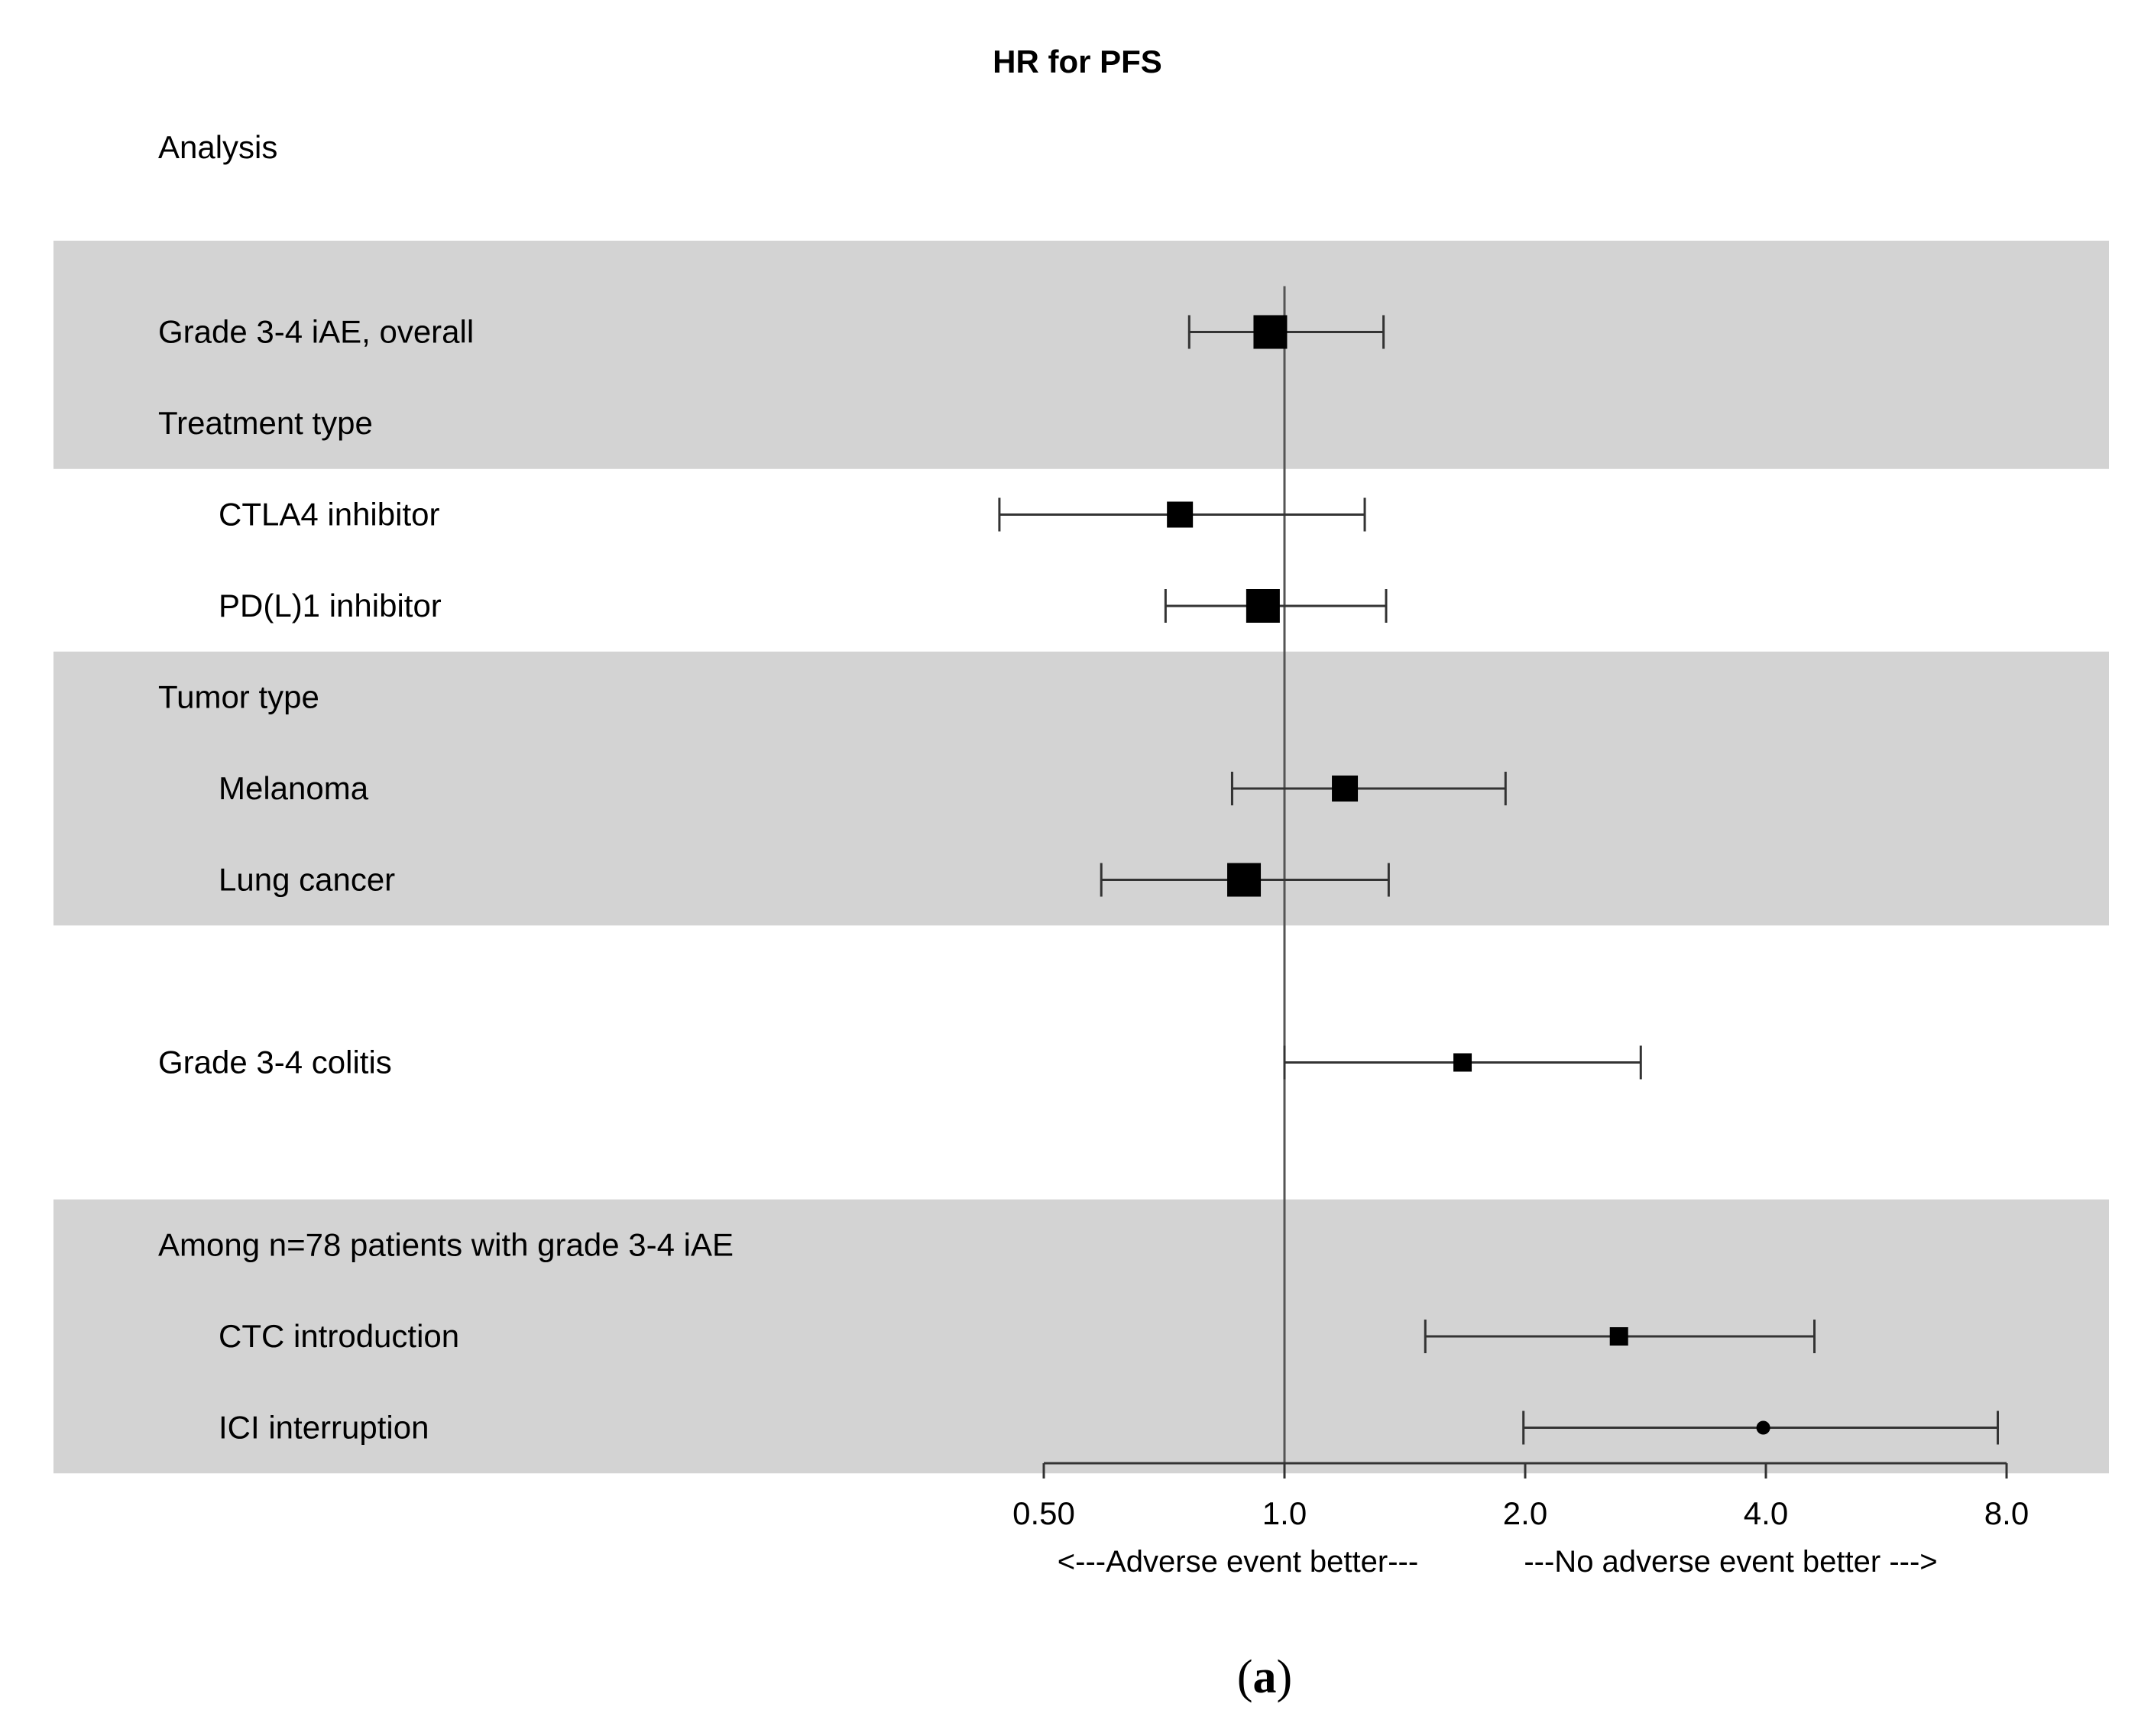 The width and height of the screenshot is (2151, 1736). Describe the element at coordinates (217, 147) in the screenshot. I see `analysis-column-header: Analysis` at that location.